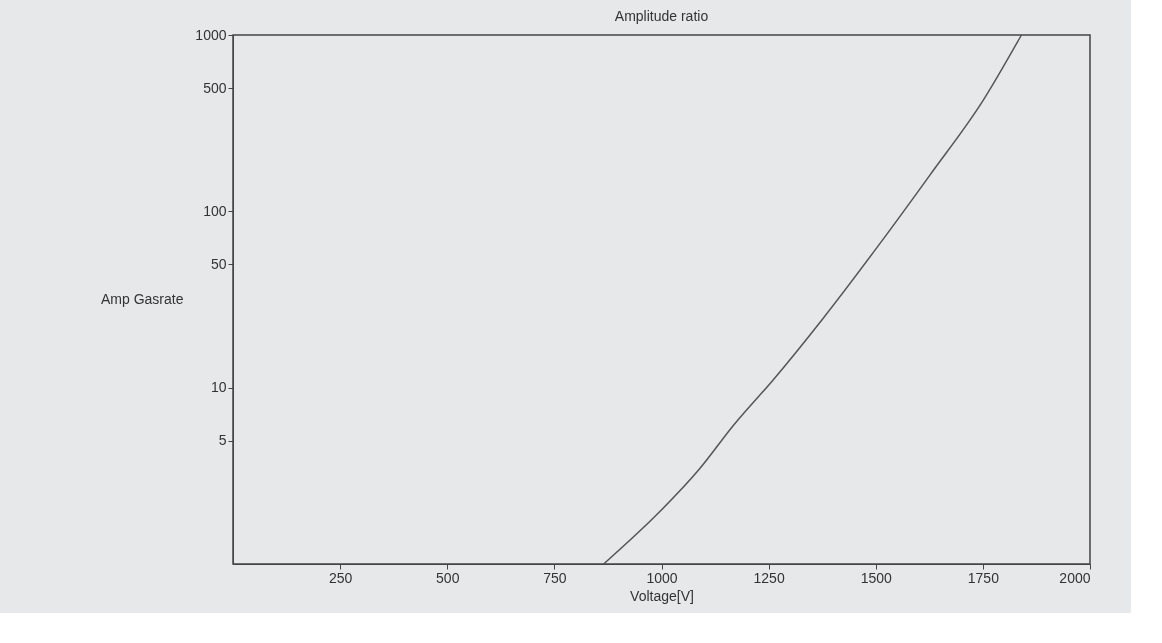 Image resolution: width=1162 pixels, height=643 pixels. What do you see at coordinates (876, 577) in the screenshot?
I see `x-tick-label: 1500` at bounding box center [876, 577].